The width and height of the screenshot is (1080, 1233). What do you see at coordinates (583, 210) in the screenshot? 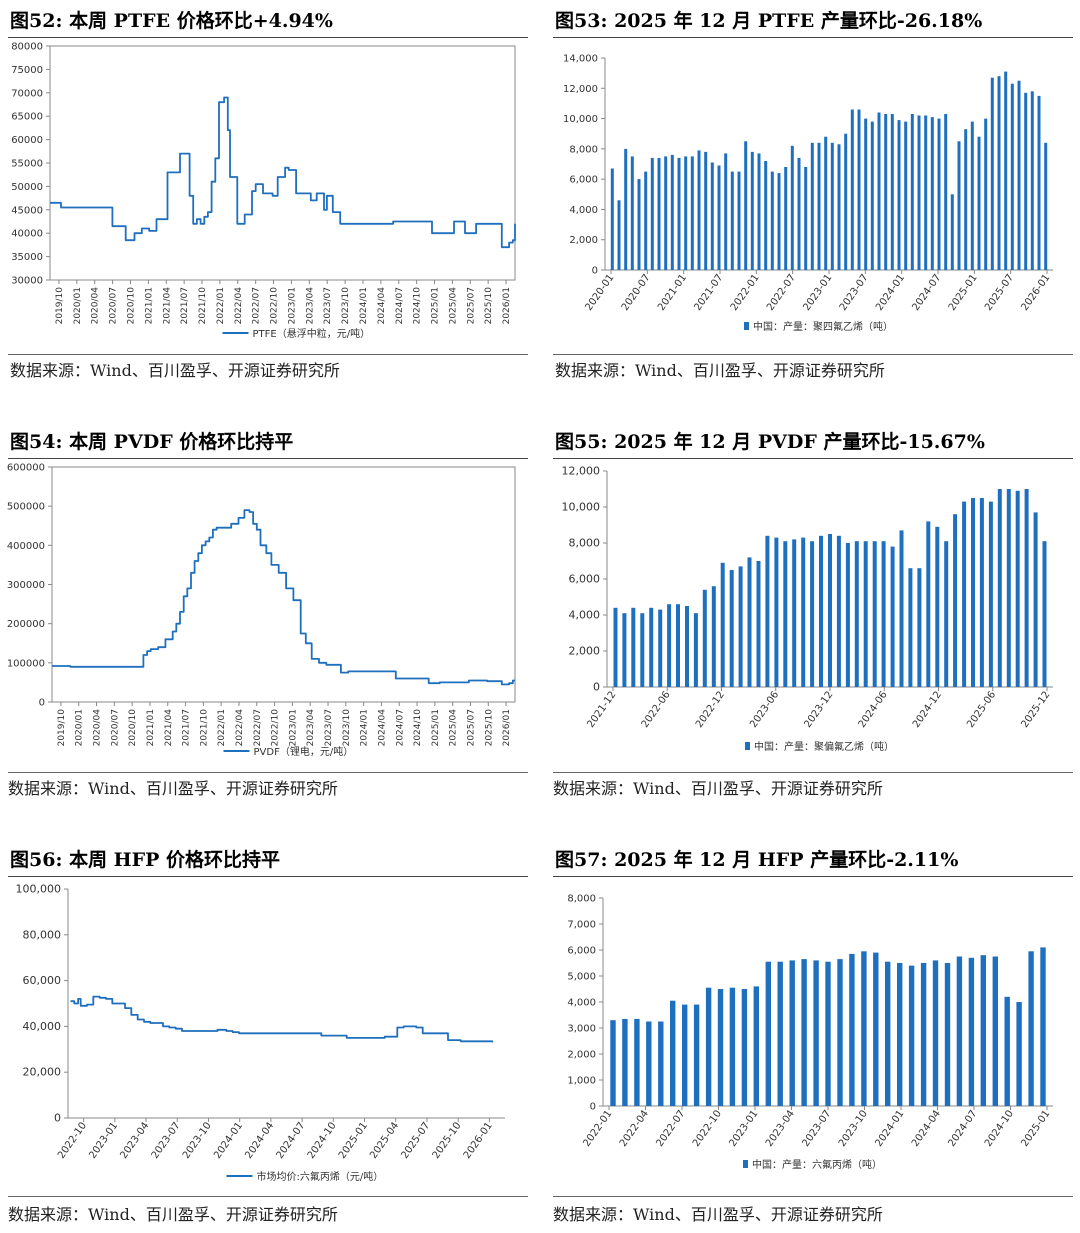
I see `fig53-y-tick-label: 4,000` at bounding box center [583, 210].